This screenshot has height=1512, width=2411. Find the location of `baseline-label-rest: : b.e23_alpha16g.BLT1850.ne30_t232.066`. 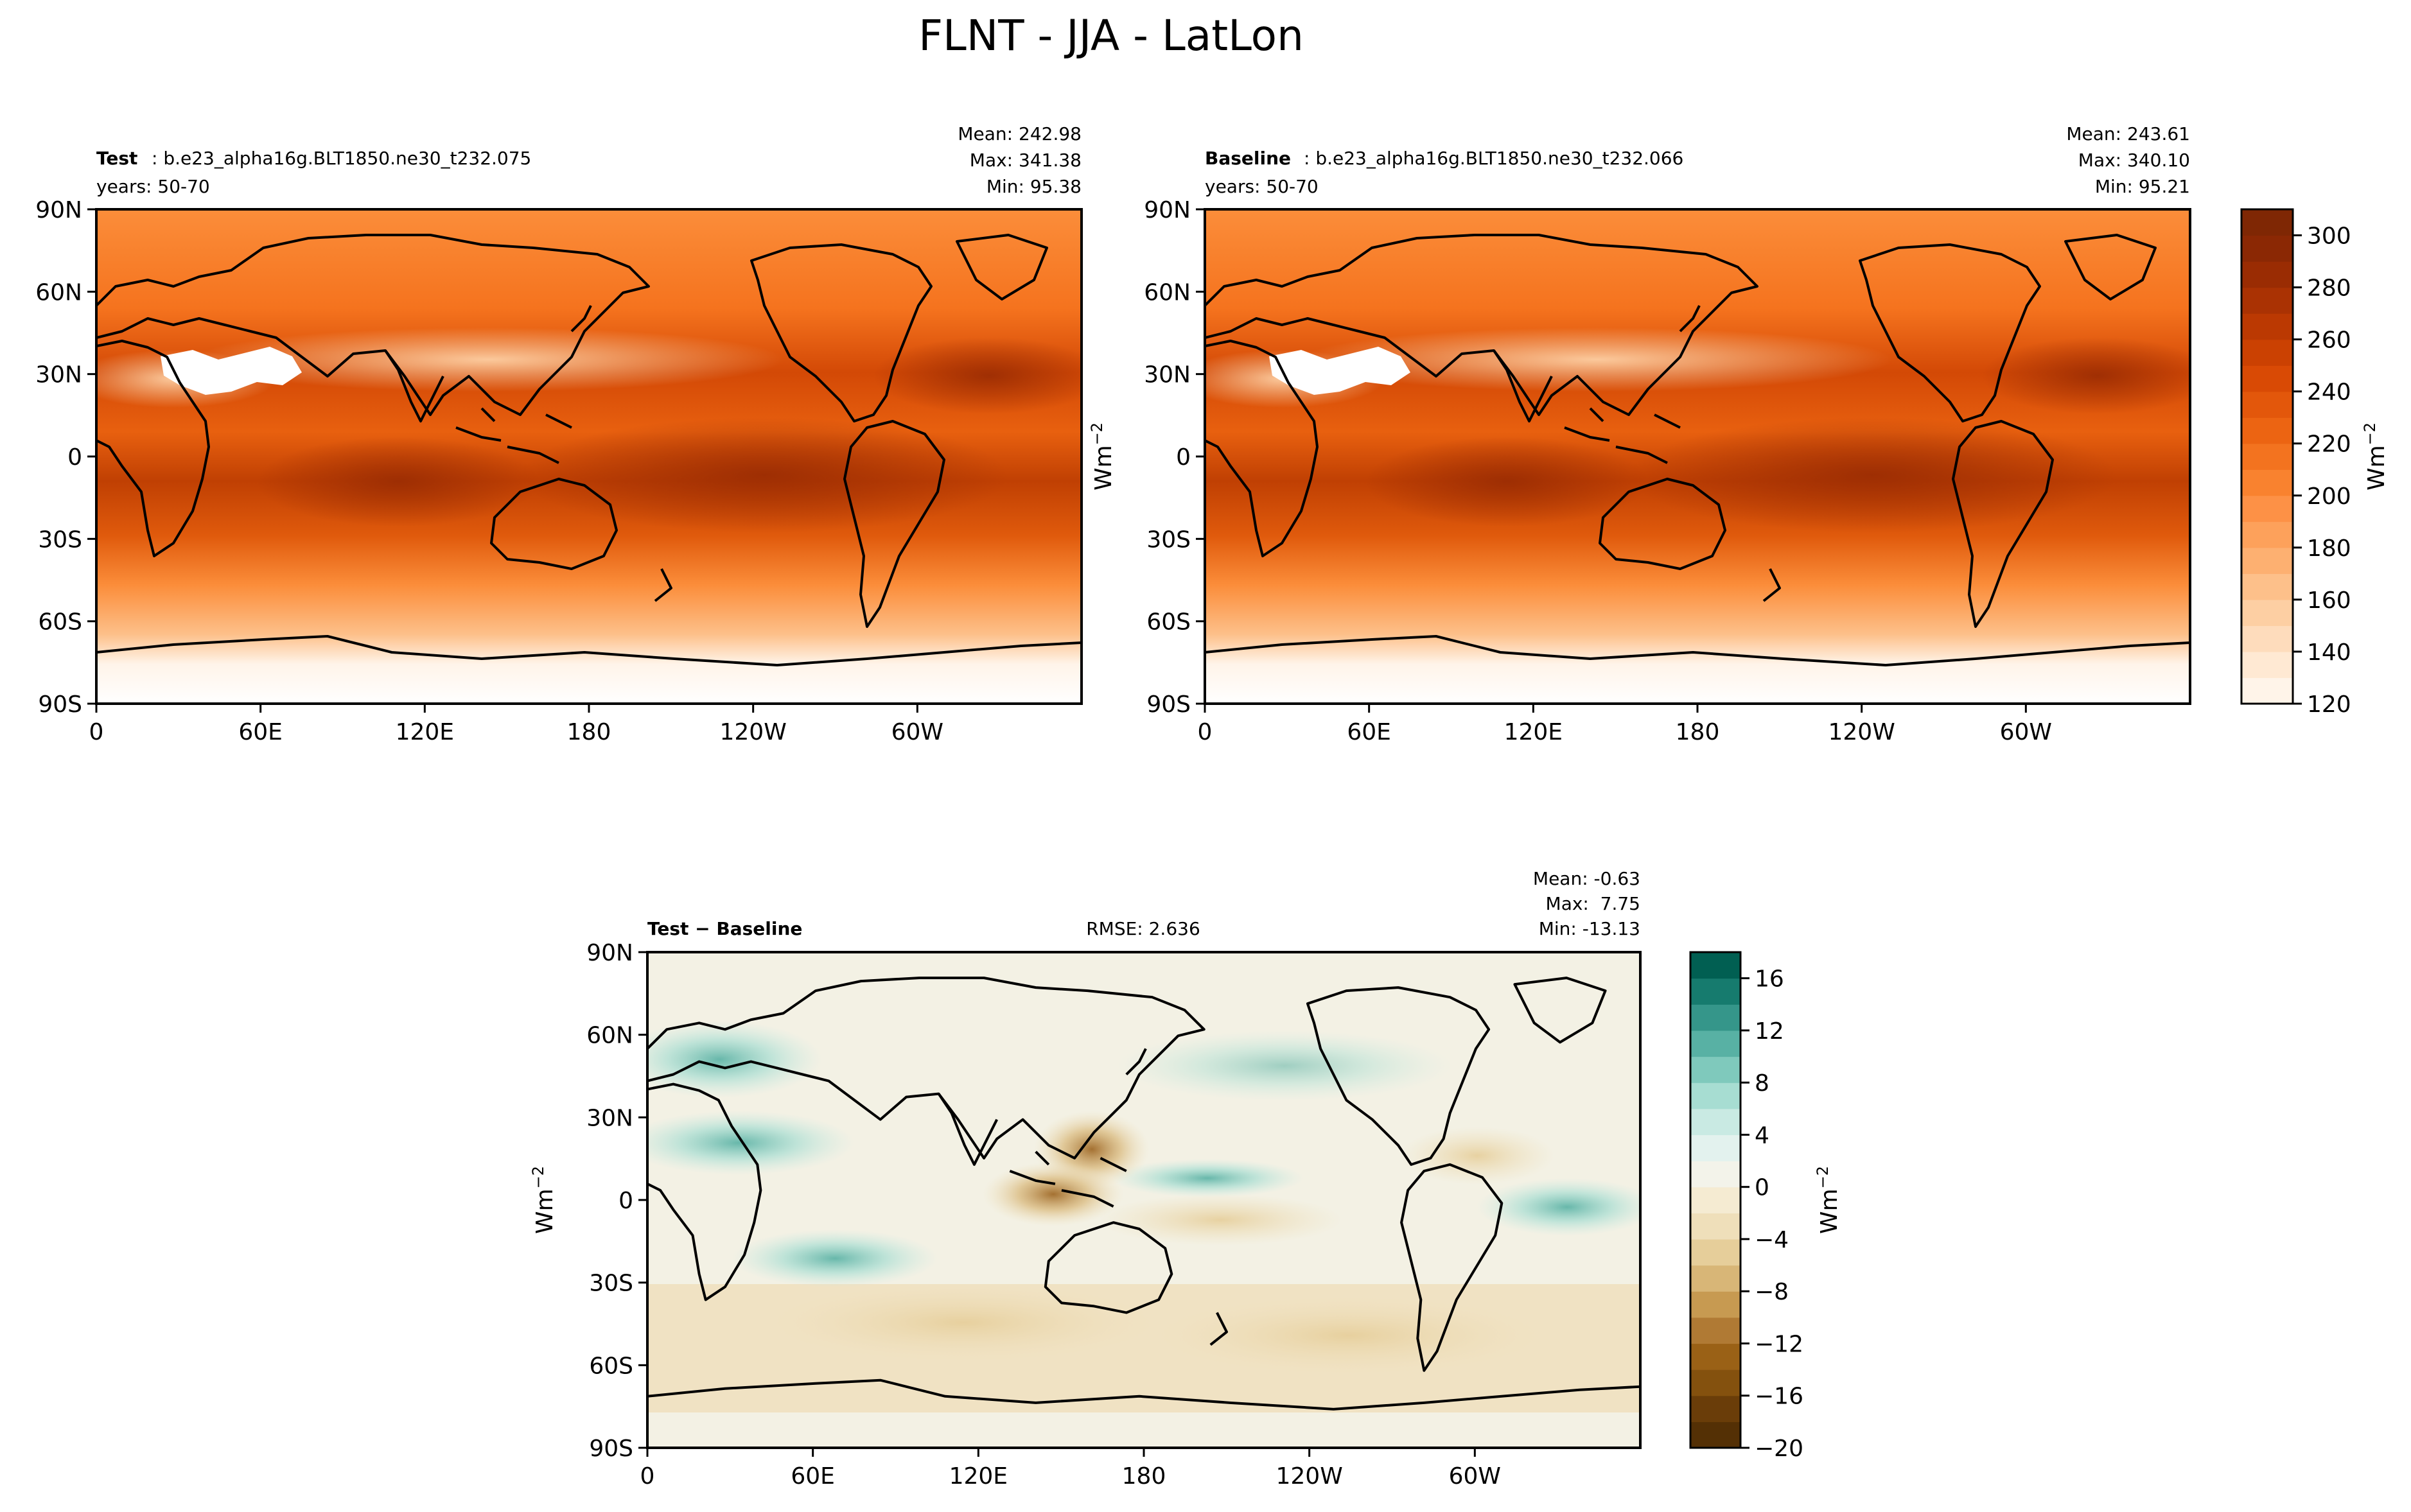

baseline-label-rest: : b.e23_alpha16g.BLT1850.ne30_t232.066 is located at coordinates (1494, 158).